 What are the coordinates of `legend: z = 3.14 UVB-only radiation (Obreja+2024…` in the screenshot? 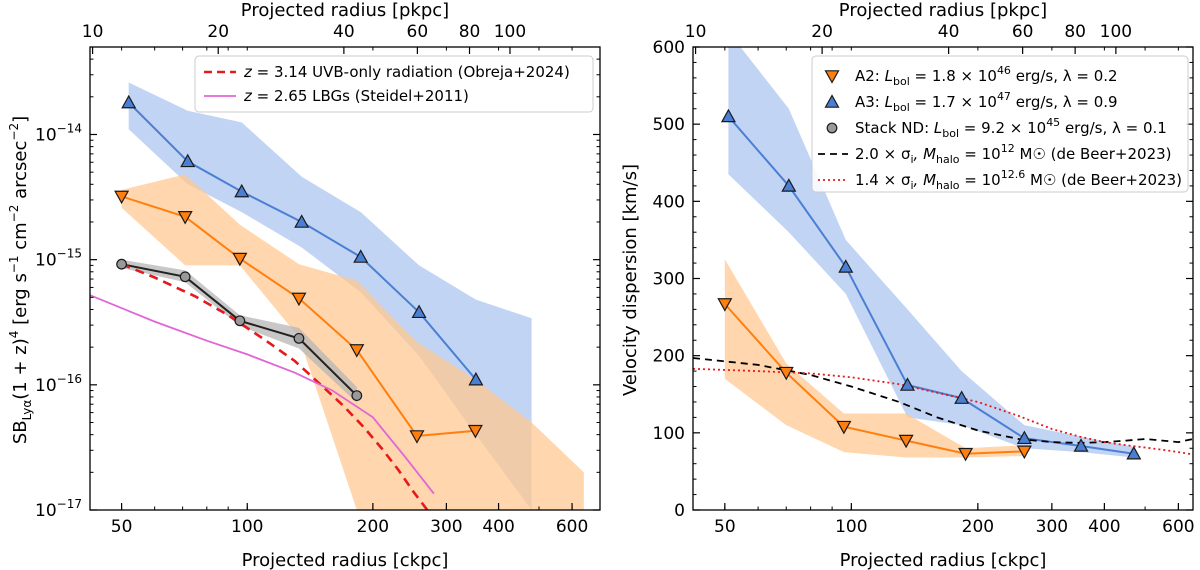 It's located at (394, 84).